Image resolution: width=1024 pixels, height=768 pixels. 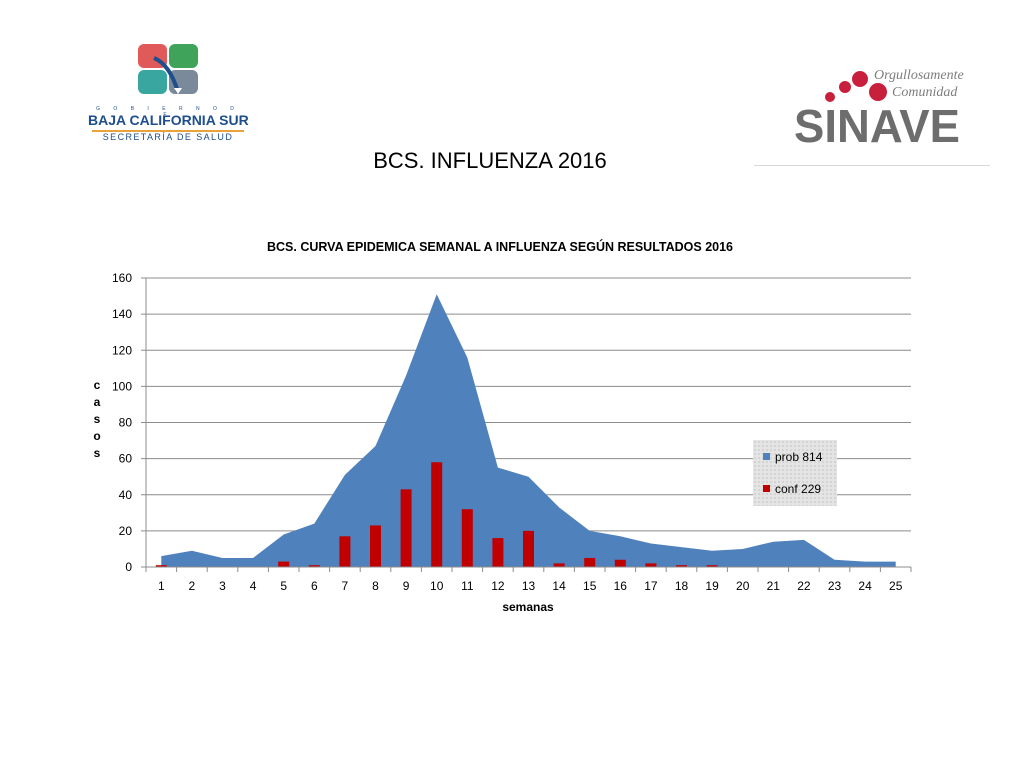 What do you see at coordinates (345, 586) in the screenshot?
I see `x-tick-label: 7` at bounding box center [345, 586].